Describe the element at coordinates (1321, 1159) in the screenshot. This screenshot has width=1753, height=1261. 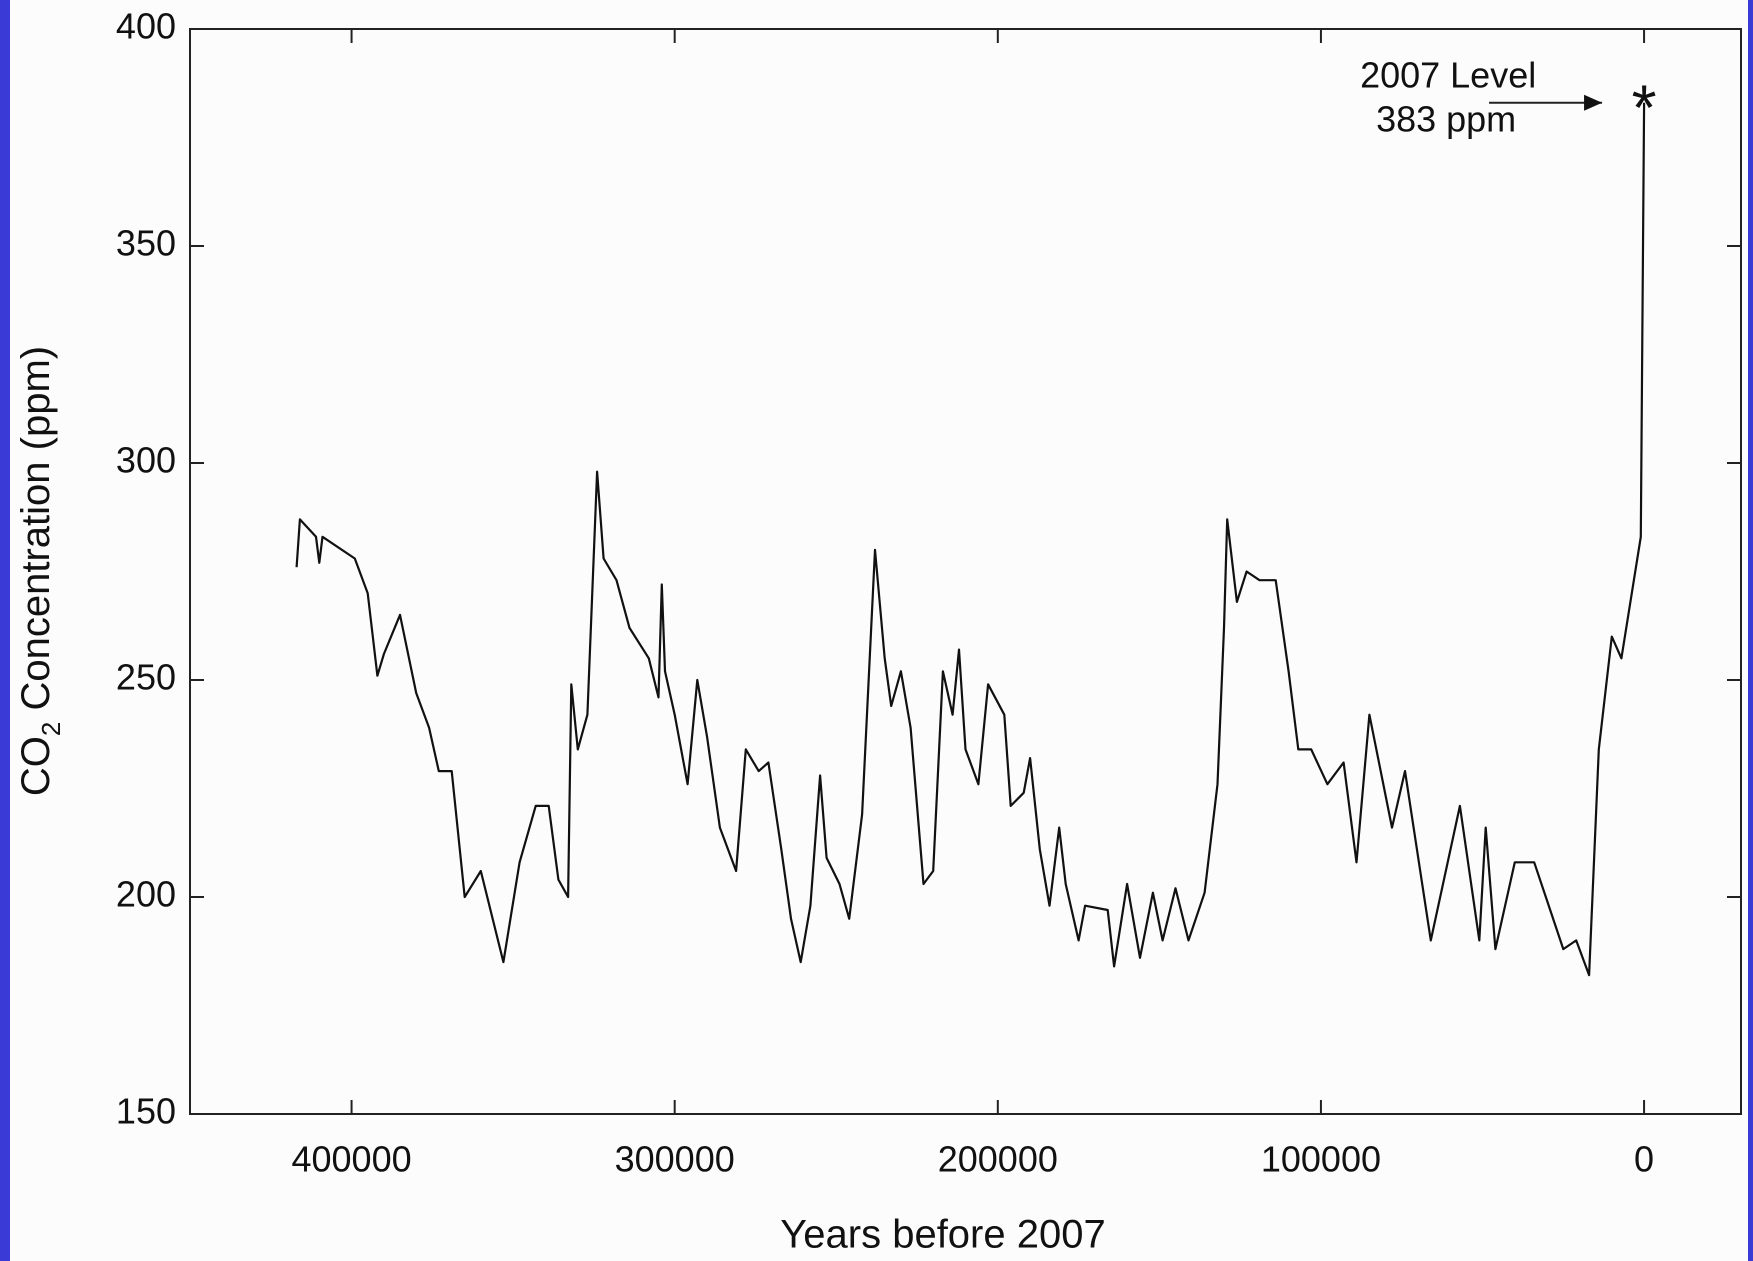
I see `x-tick-label: 100000` at that location.